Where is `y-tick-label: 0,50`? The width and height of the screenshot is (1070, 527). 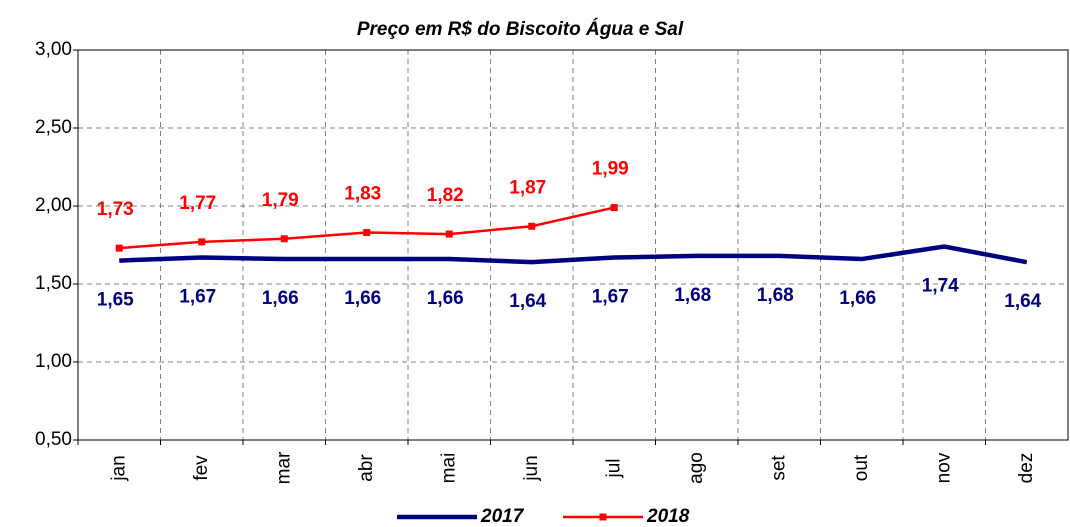
y-tick-label: 0,50 is located at coordinates (53, 439).